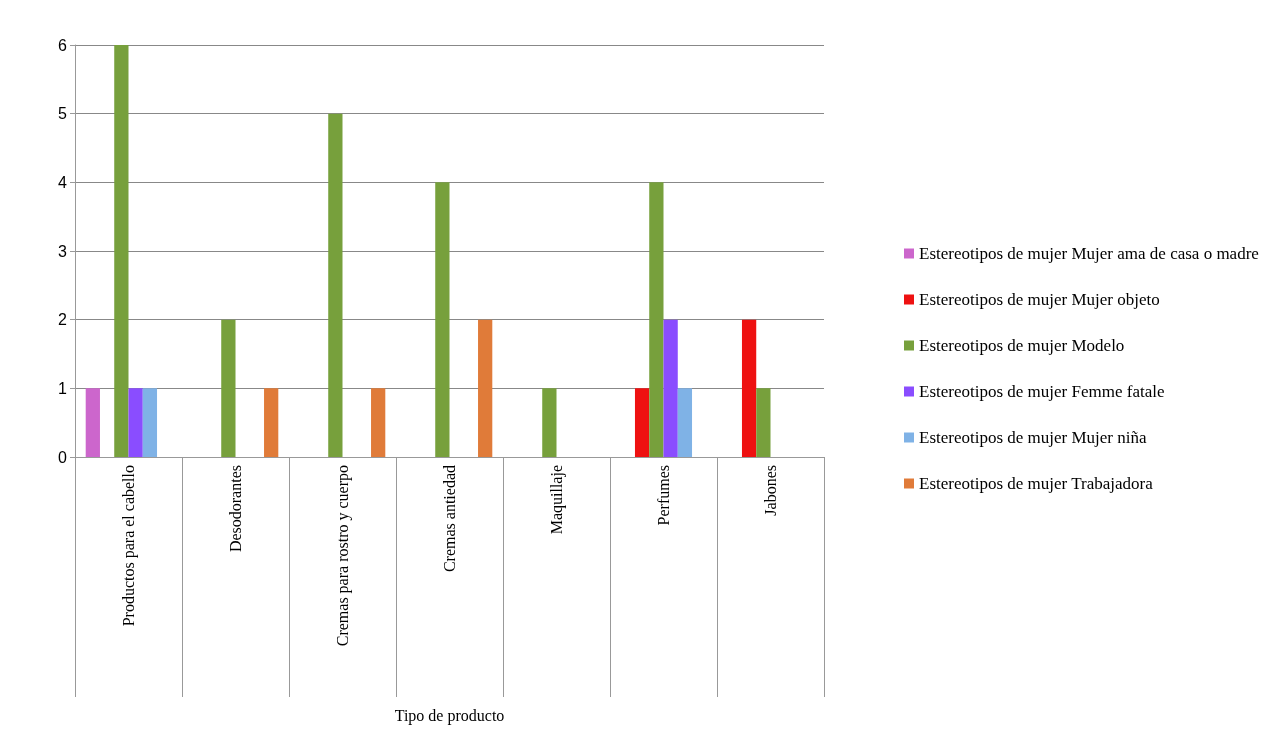  Describe the element at coordinates (1022, 345) in the screenshot. I see `legend-label: Estereotipos de mujer Modelo` at that location.